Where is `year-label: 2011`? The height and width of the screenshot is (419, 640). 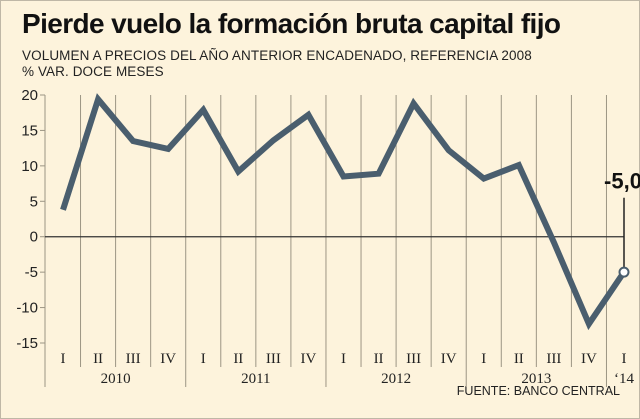
year-label: 2011 is located at coordinates (255, 379).